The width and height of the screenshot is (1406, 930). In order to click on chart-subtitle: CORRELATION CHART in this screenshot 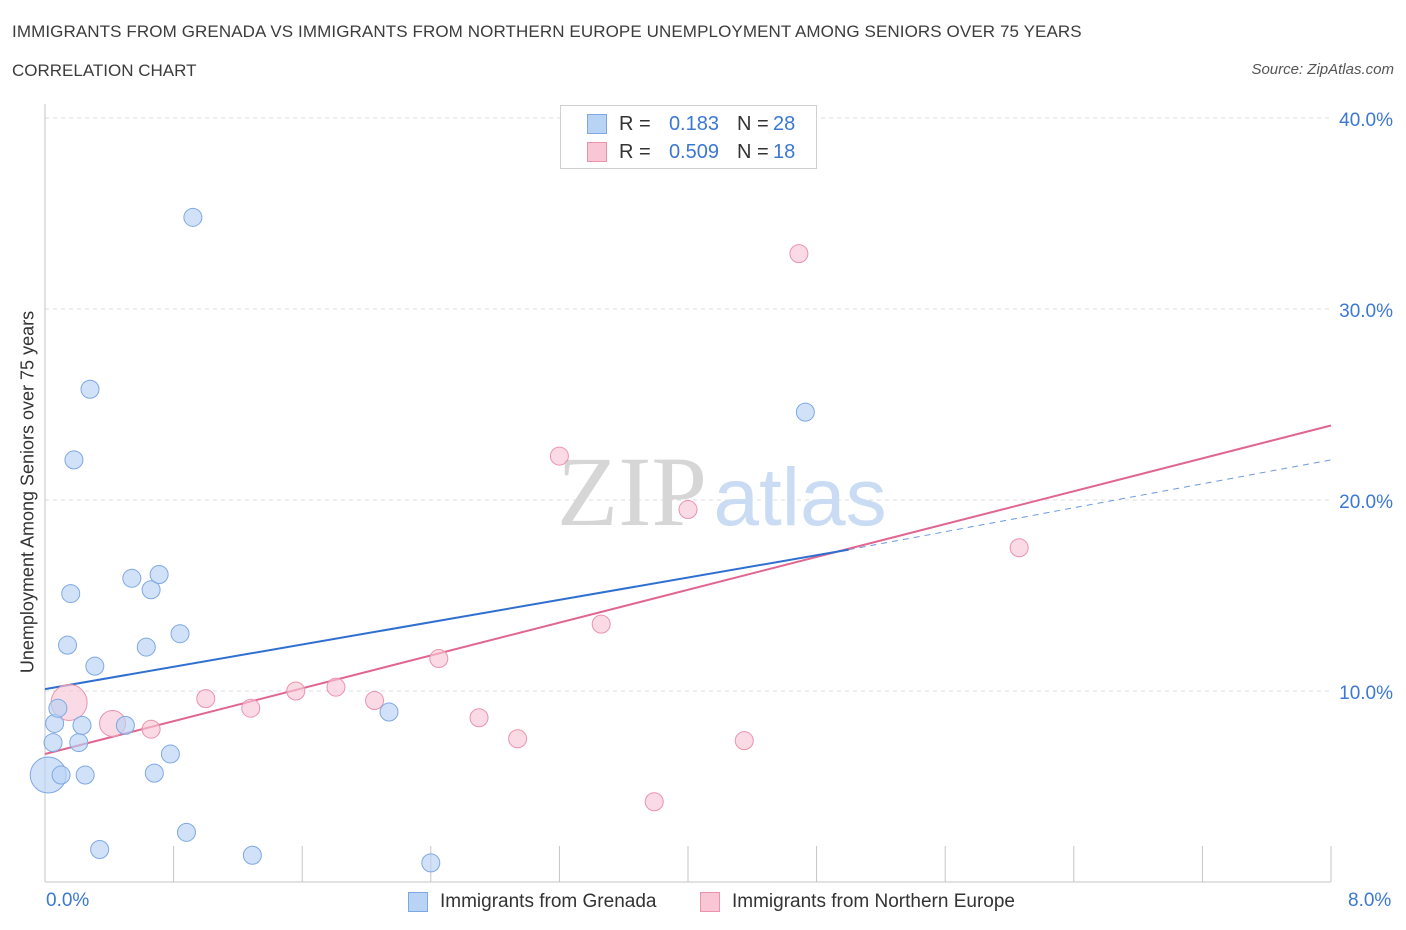, I will do `click(104, 70)`.